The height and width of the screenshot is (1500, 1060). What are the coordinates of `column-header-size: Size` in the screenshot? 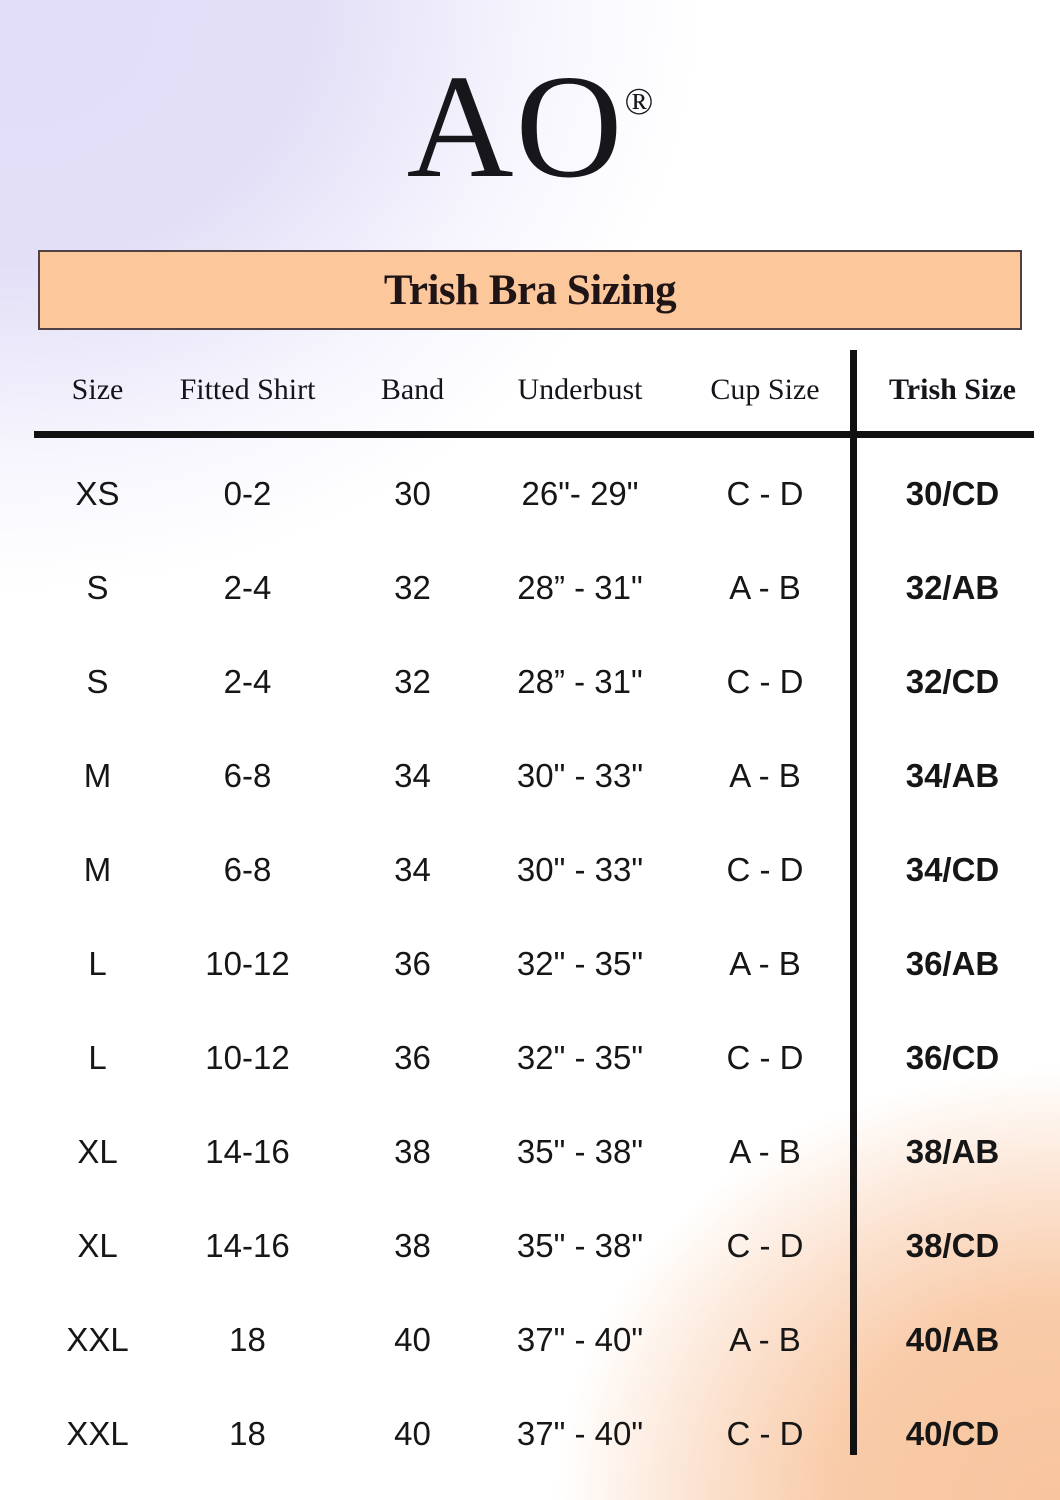 It's located at (97, 389).